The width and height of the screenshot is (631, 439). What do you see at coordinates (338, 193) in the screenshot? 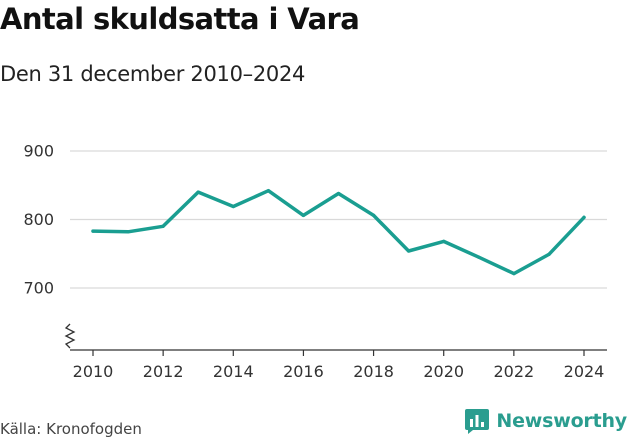
I see `data-point-2017` at bounding box center [338, 193].